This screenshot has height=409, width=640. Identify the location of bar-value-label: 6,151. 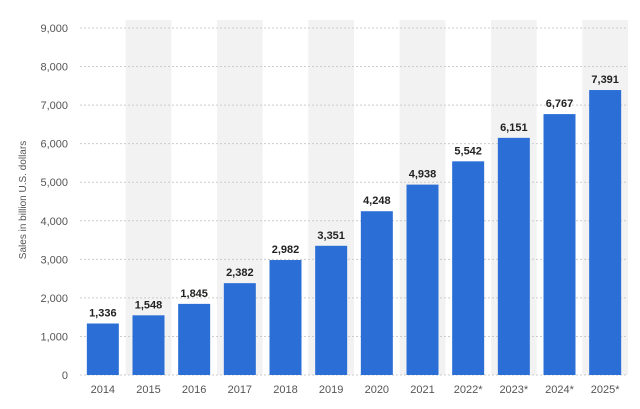
(514, 128).